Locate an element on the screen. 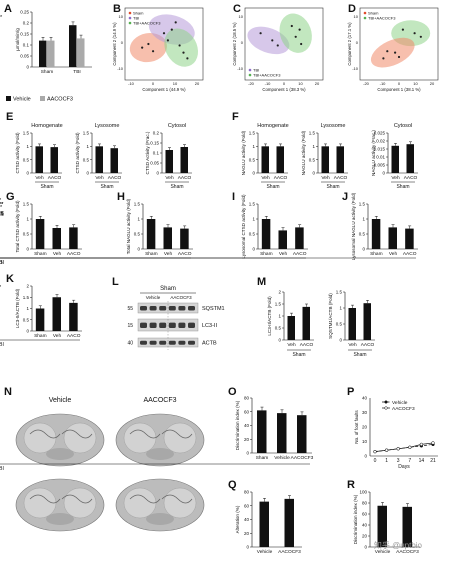 The width and height of the screenshot is (456, 570). x-tick-label: -10 is located at coordinates (383, 83).